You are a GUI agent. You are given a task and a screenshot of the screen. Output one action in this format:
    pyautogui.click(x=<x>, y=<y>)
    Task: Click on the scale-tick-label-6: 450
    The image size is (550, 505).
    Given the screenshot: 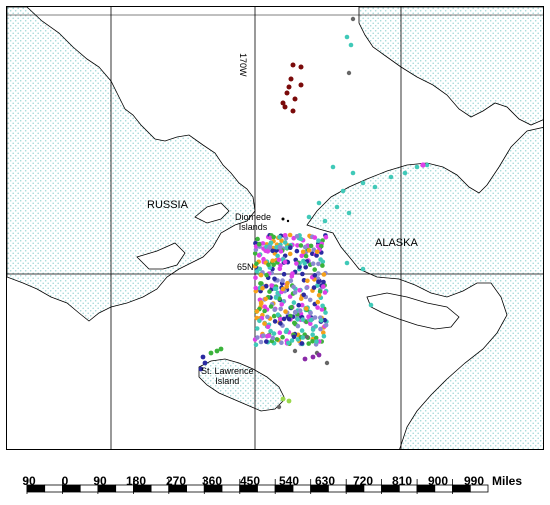 What is the action you would take?
    pyautogui.click(x=250, y=481)
    